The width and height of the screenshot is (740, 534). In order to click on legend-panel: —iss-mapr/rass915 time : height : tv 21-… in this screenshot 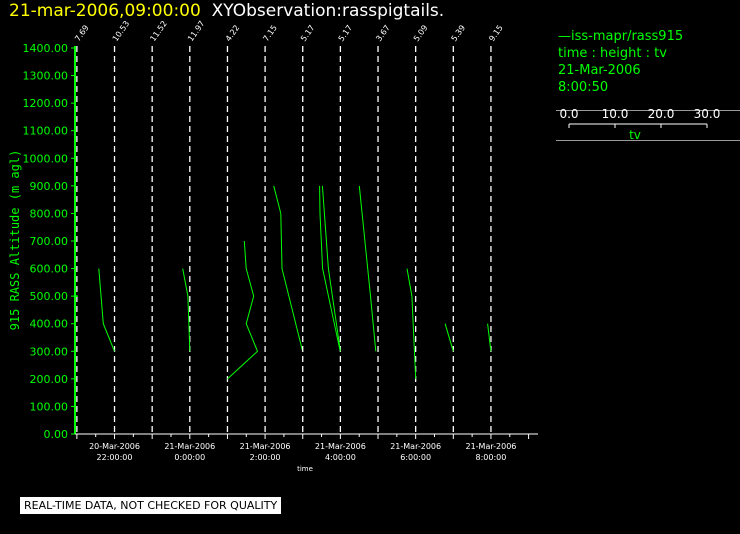, I will do `click(648, 84)`.